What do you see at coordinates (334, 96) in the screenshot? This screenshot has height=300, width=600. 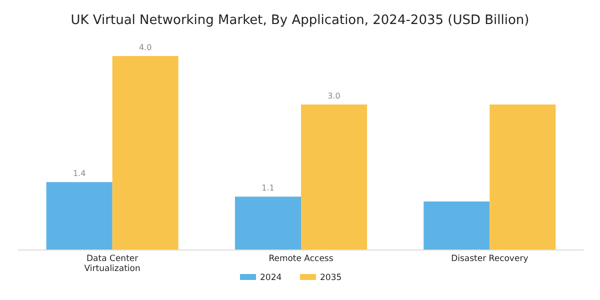 I see `data-label: 3.0` at bounding box center [334, 96].